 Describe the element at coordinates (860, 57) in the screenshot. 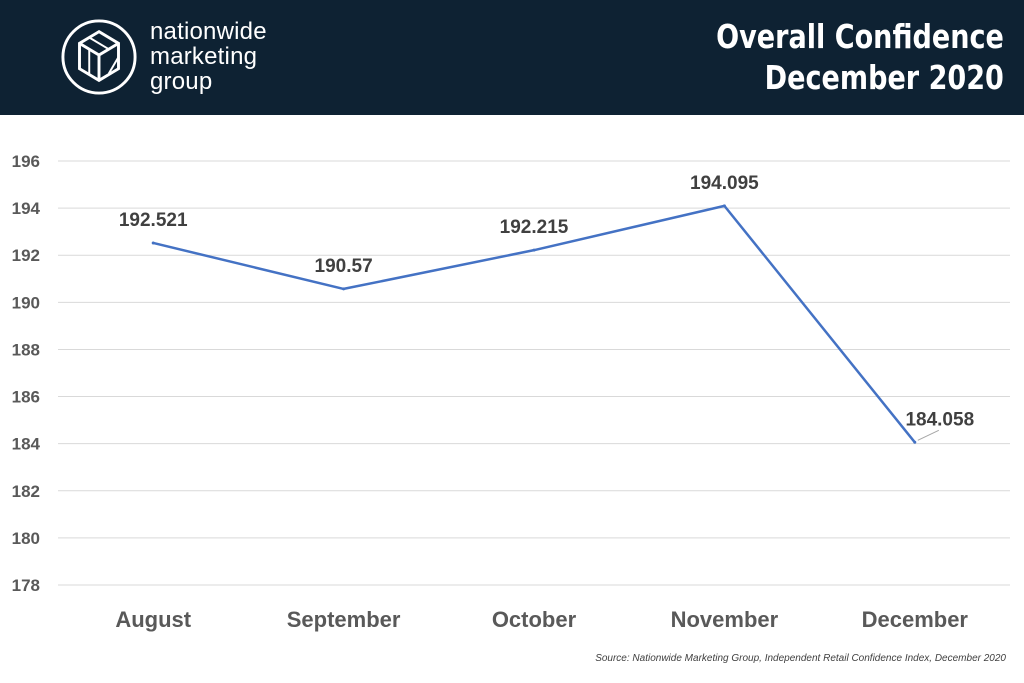

I see `page-title: Overall Confidence December 2020` at that location.